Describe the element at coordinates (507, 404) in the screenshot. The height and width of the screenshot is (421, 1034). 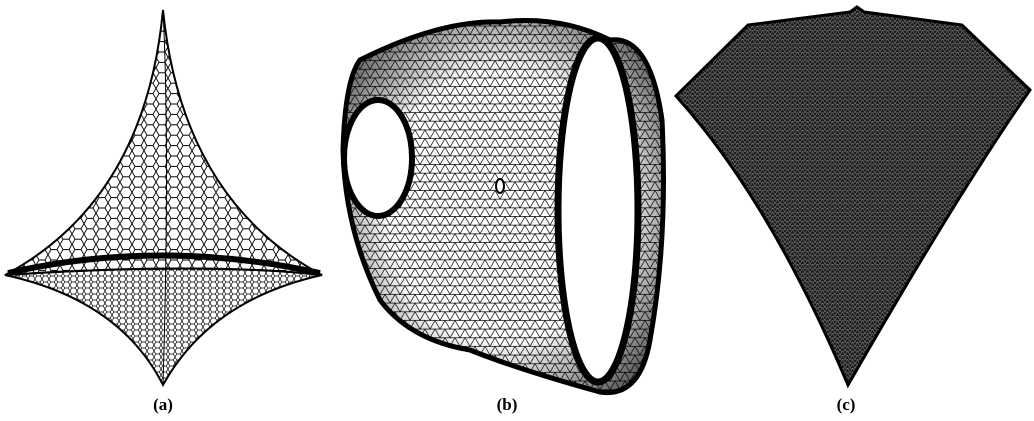
I see `caption-b: (b)` at that location.